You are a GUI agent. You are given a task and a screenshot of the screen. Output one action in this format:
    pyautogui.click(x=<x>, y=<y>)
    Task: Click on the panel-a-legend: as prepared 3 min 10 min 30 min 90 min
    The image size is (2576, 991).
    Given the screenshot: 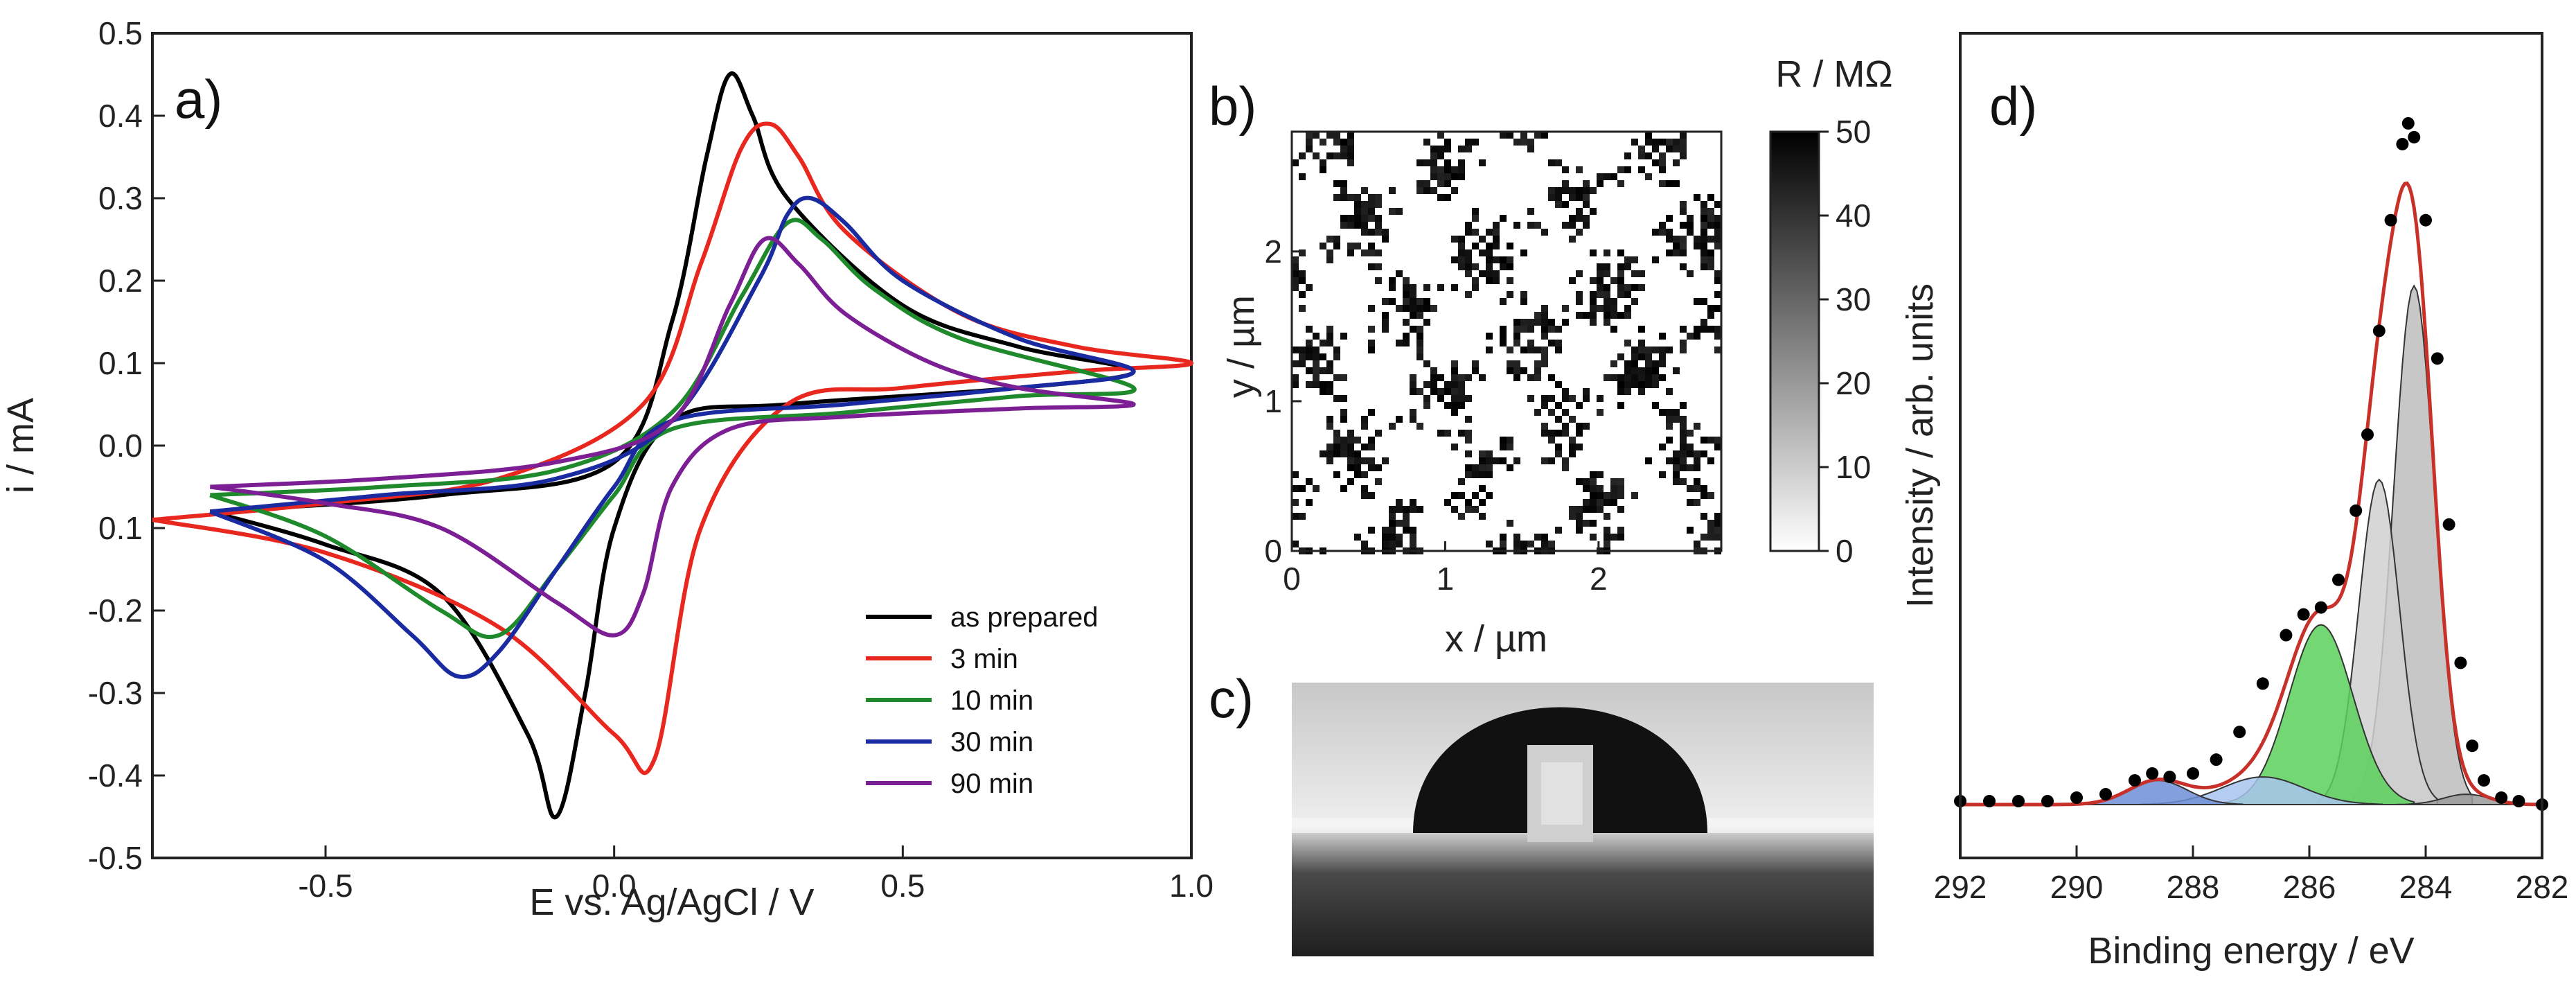 What is the action you would take?
    pyautogui.click(x=982, y=700)
    